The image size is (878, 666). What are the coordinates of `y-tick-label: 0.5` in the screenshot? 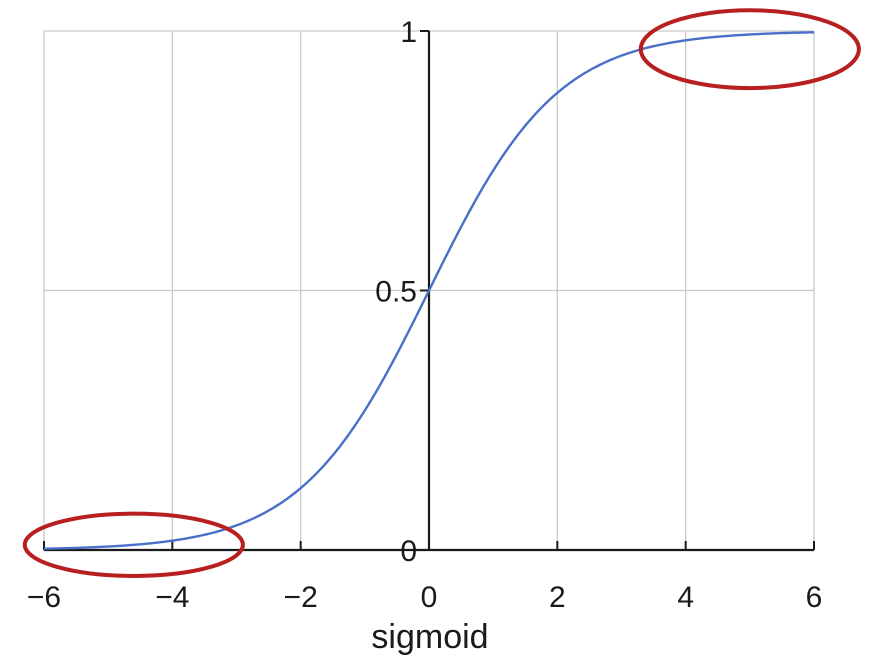 It's located at (396, 292).